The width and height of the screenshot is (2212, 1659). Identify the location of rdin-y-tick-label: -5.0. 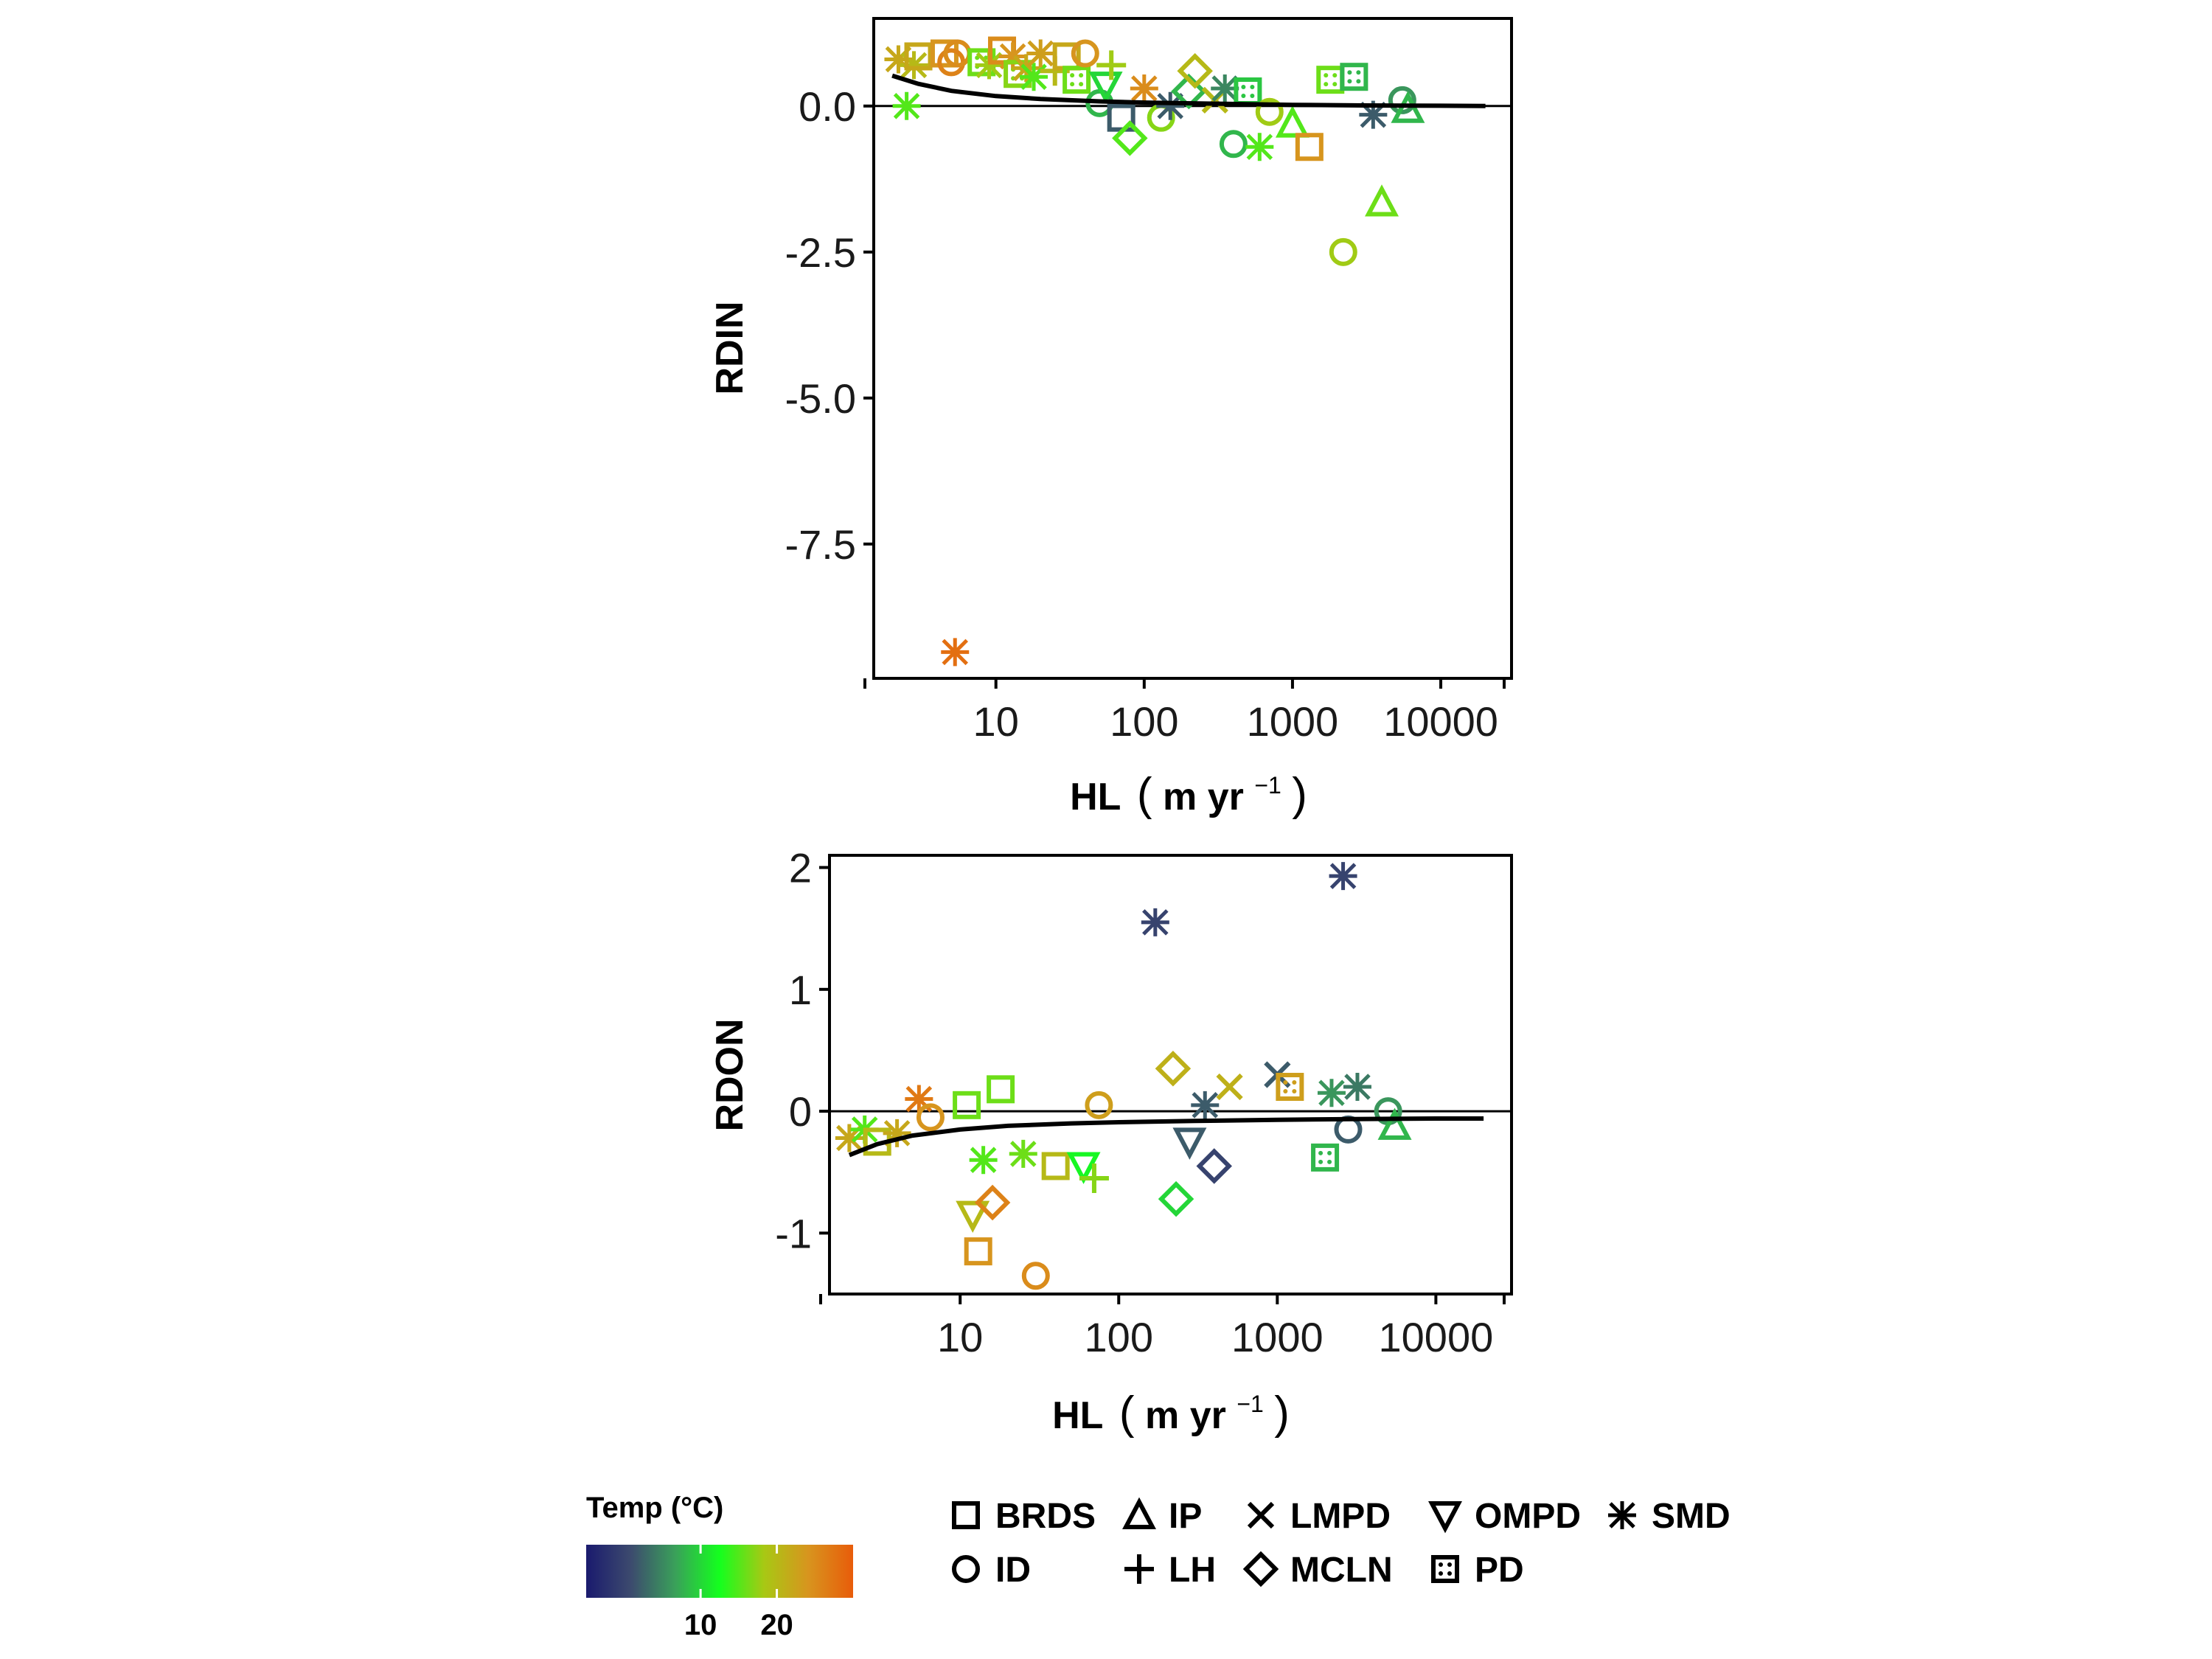
(821, 398).